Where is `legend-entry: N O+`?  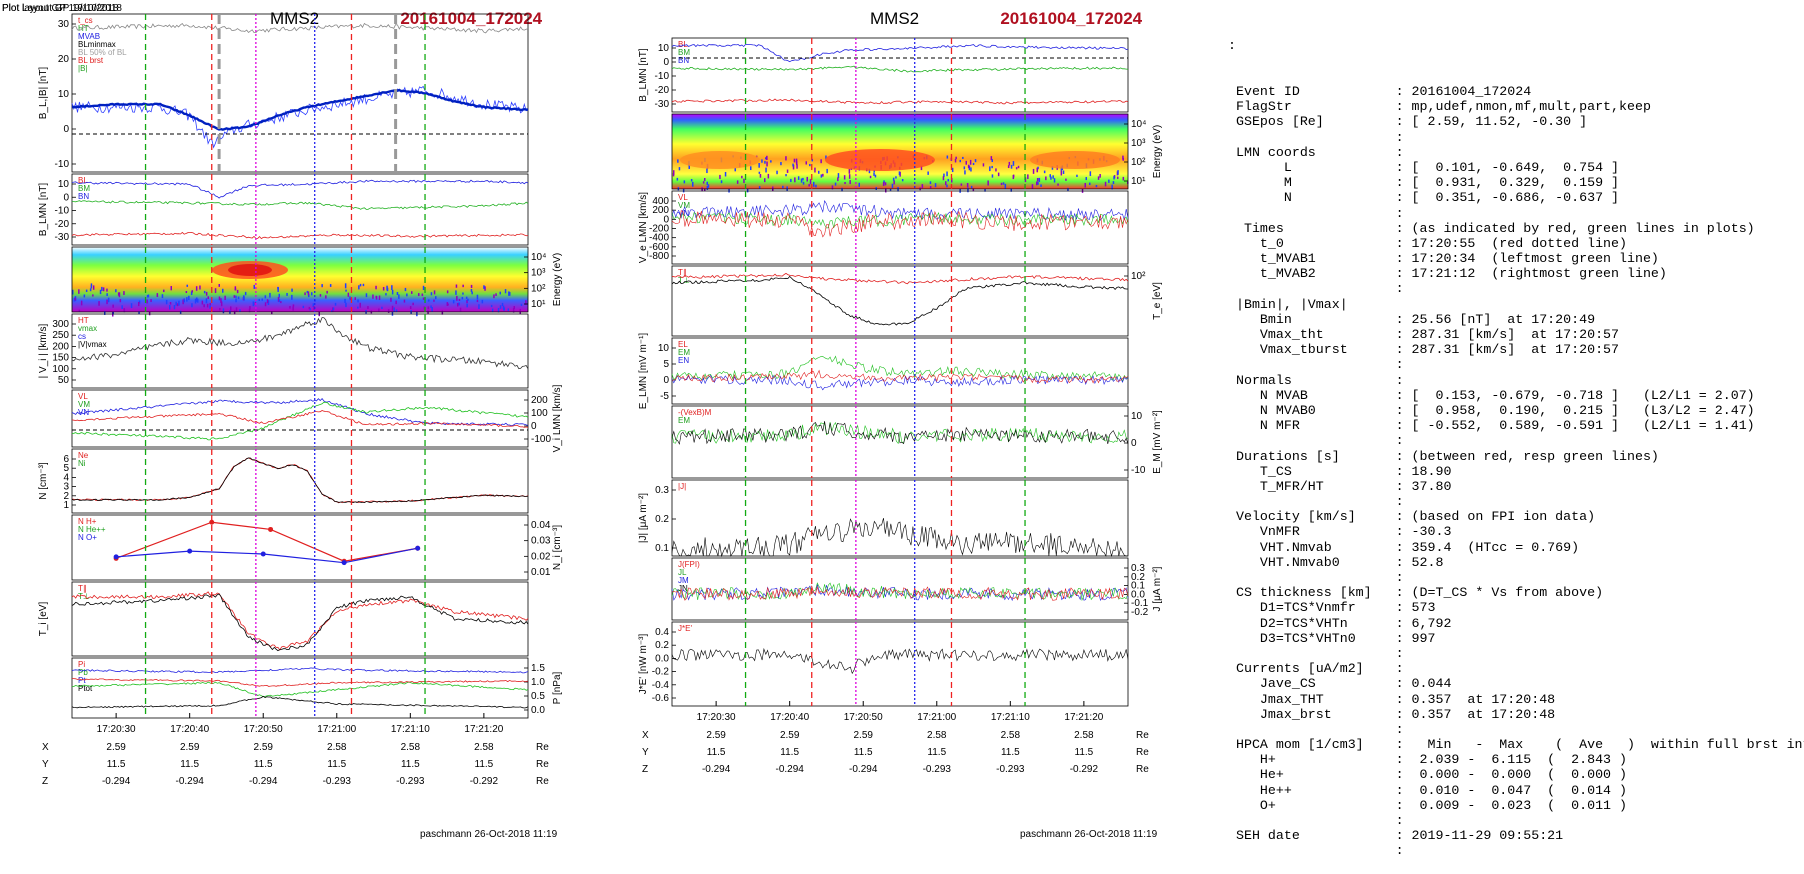 legend-entry: N O+ is located at coordinates (87, 537).